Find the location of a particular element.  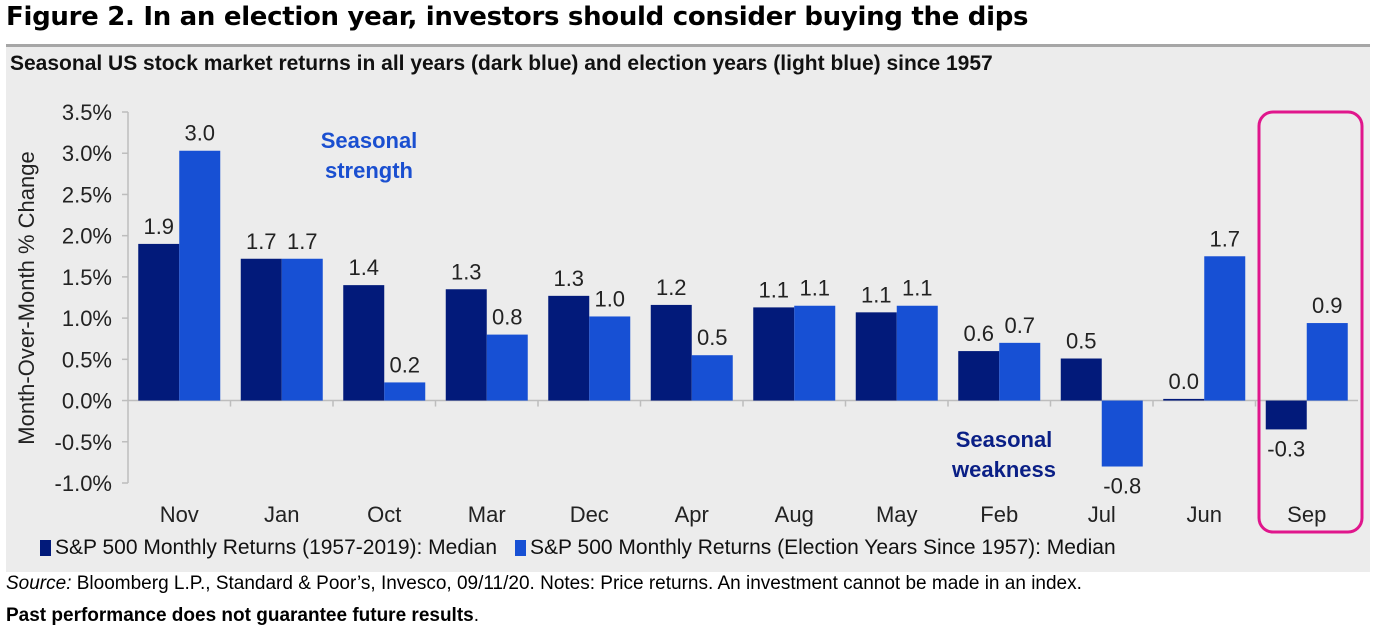

disclaimer-period: . is located at coordinates (476, 615).